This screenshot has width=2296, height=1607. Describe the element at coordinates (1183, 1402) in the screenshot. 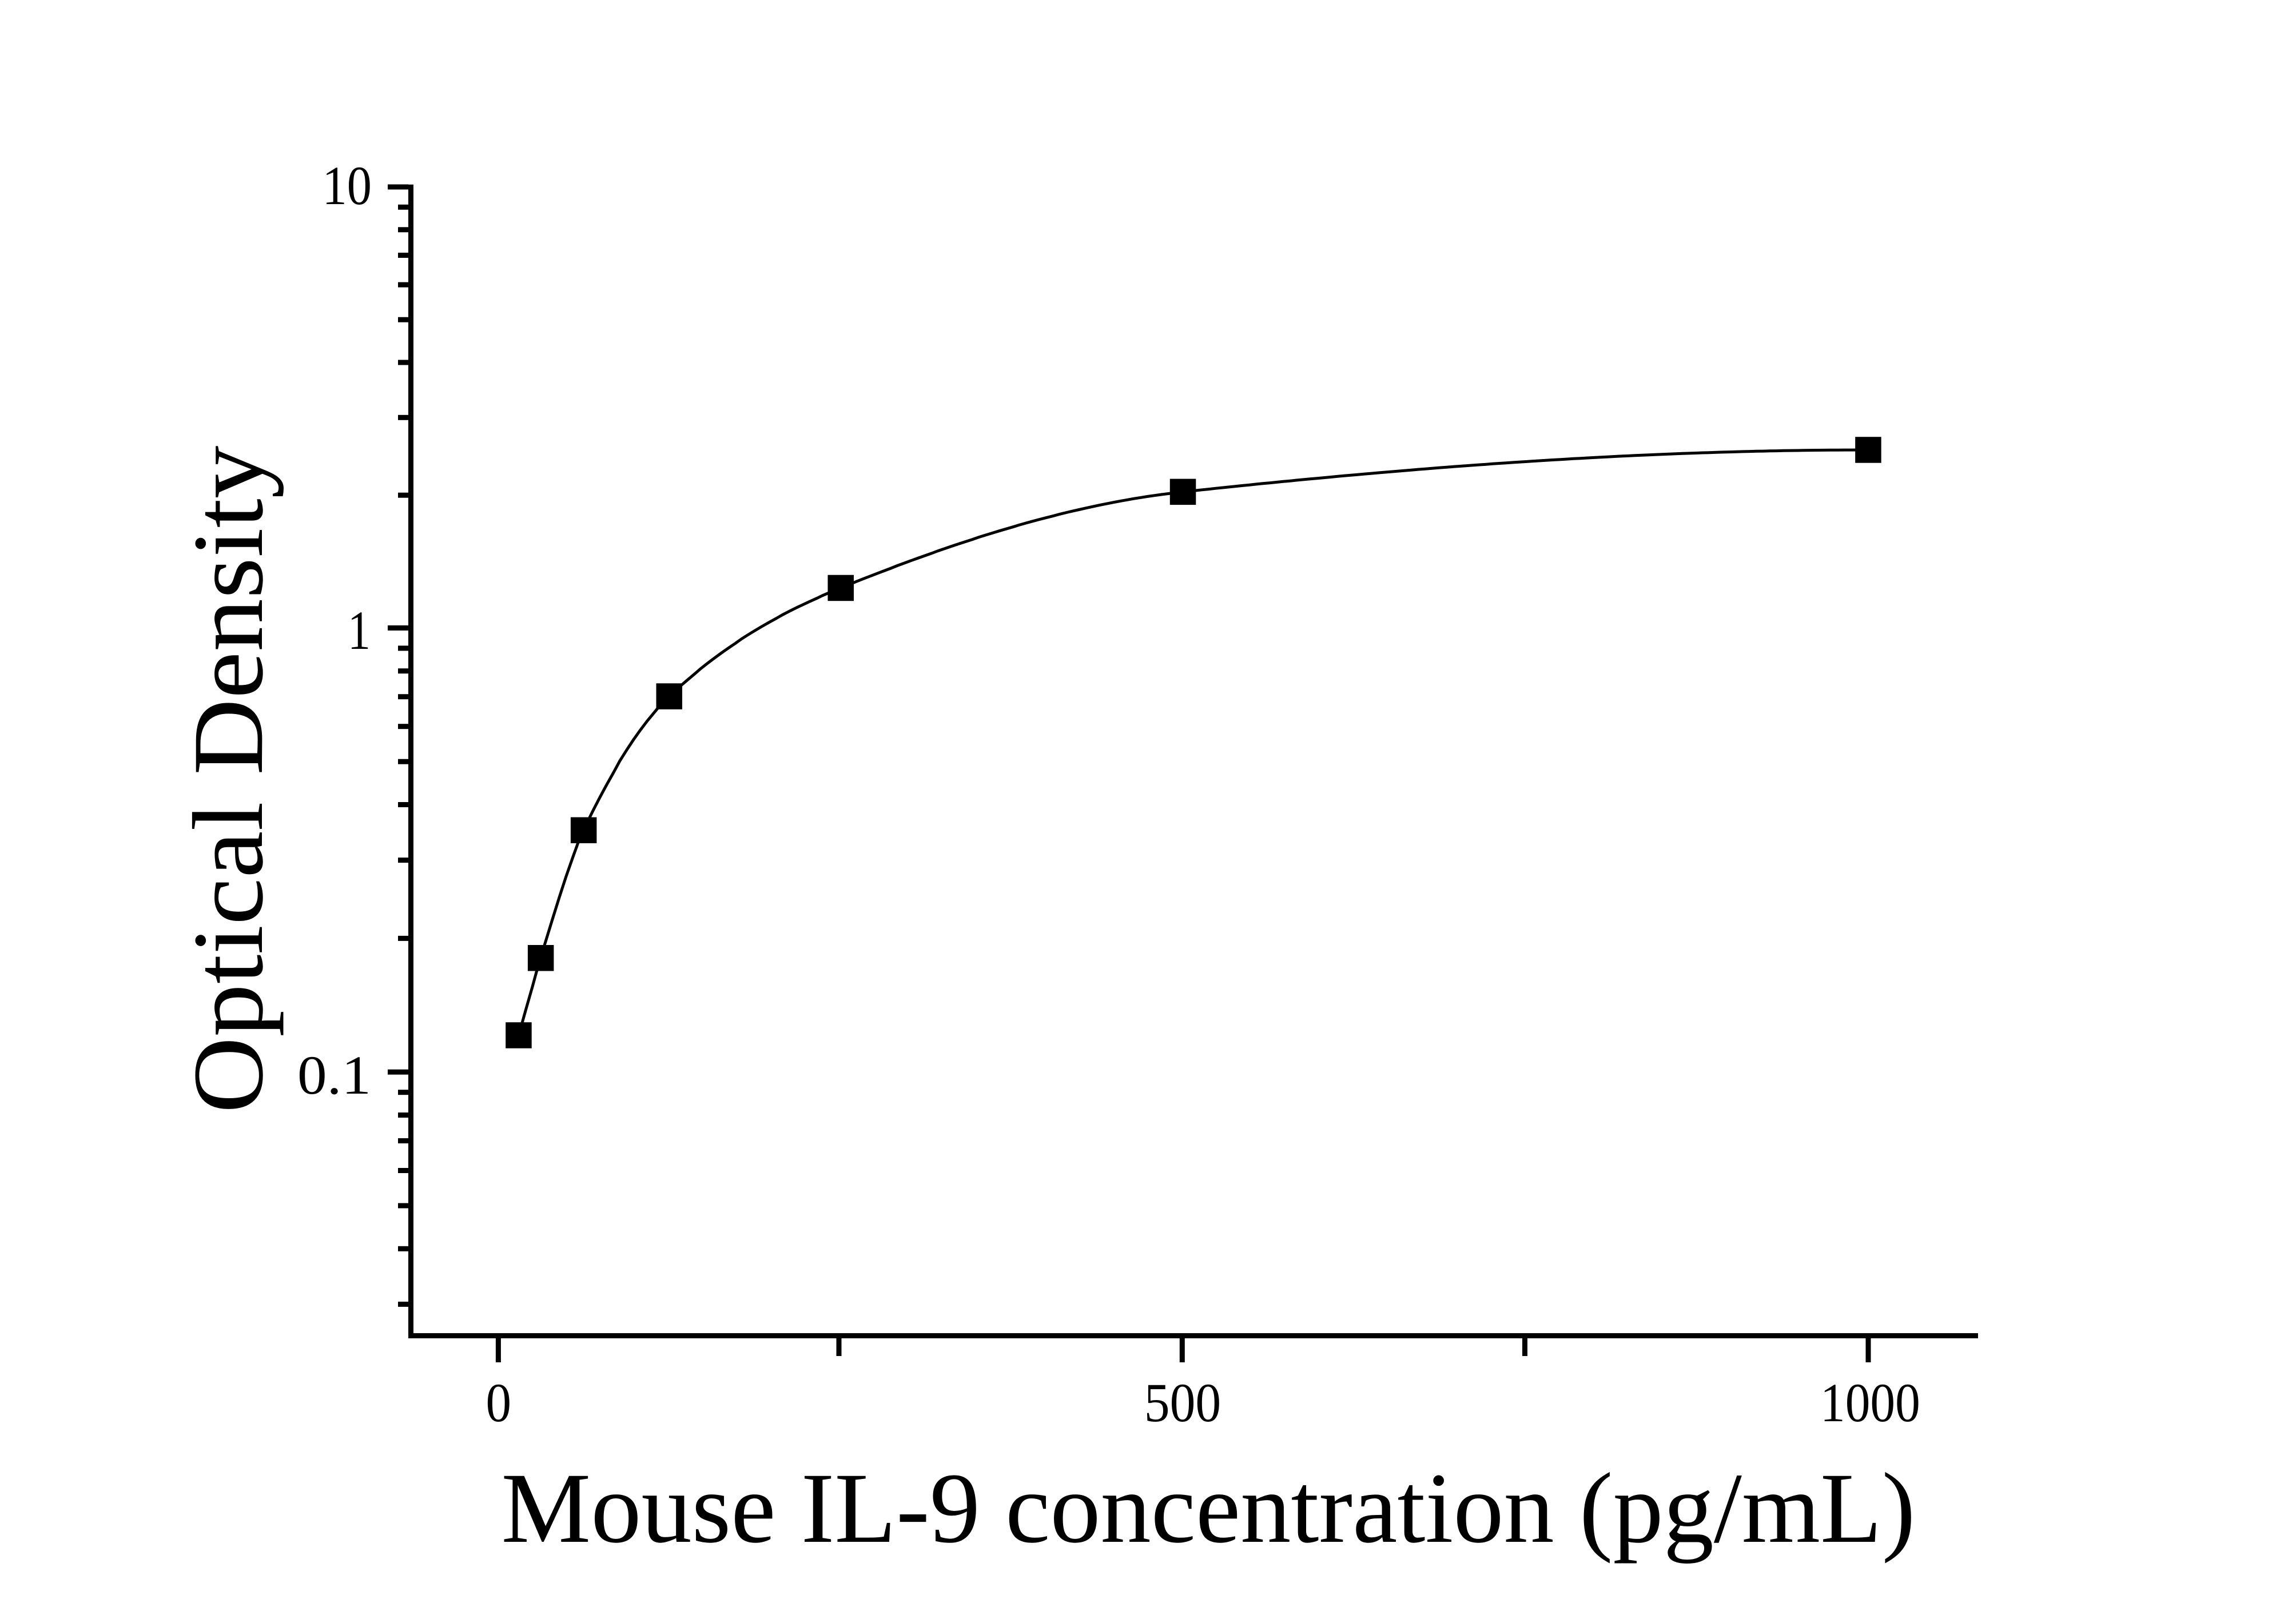

I see `svg-text: 500` at that location.